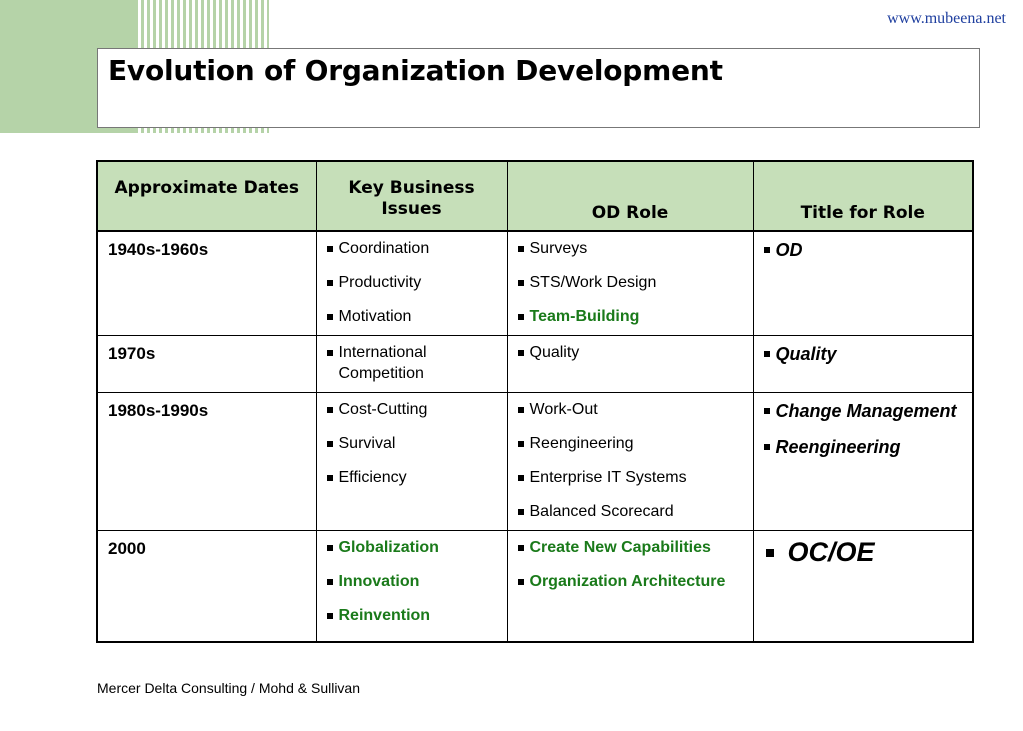 The height and width of the screenshot is (731, 1023). I want to click on issues-cell: Coordination Productivity Motivation, so click(411, 283).